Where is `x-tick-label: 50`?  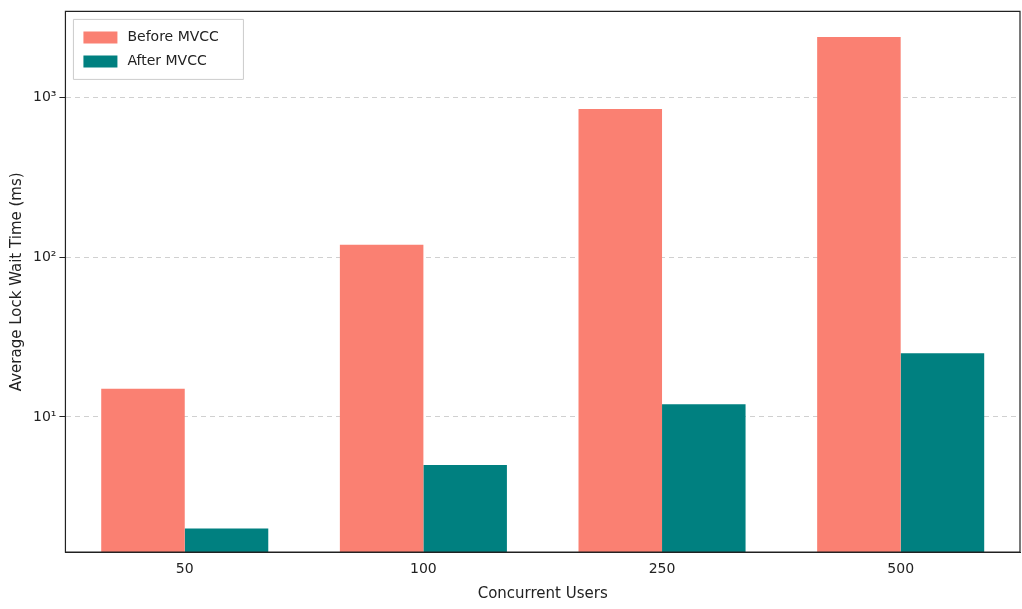
x-tick-label: 50 is located at coordinates (184, 568).